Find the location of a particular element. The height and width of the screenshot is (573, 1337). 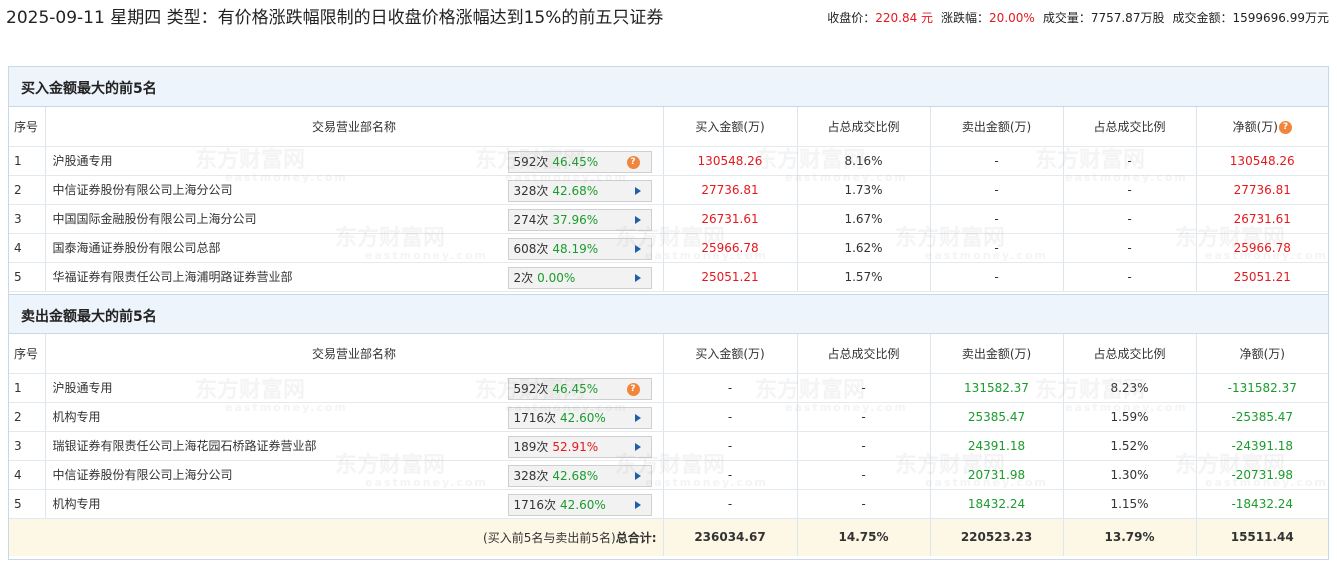

buy-amount: 27736.81 is located at coordinates (730, 190).